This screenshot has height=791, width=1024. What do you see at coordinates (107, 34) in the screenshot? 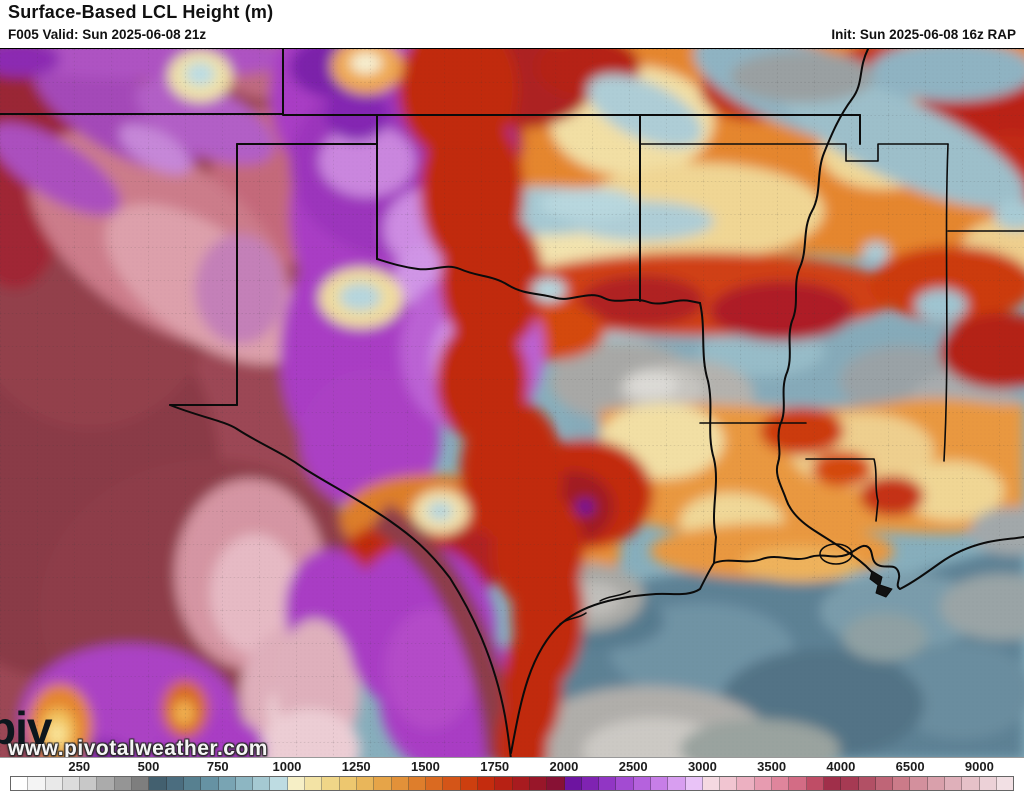
I see `valid-time-label: F005 Valid: Sun 2025-06-08 21z` at bounding box center [107, 34].